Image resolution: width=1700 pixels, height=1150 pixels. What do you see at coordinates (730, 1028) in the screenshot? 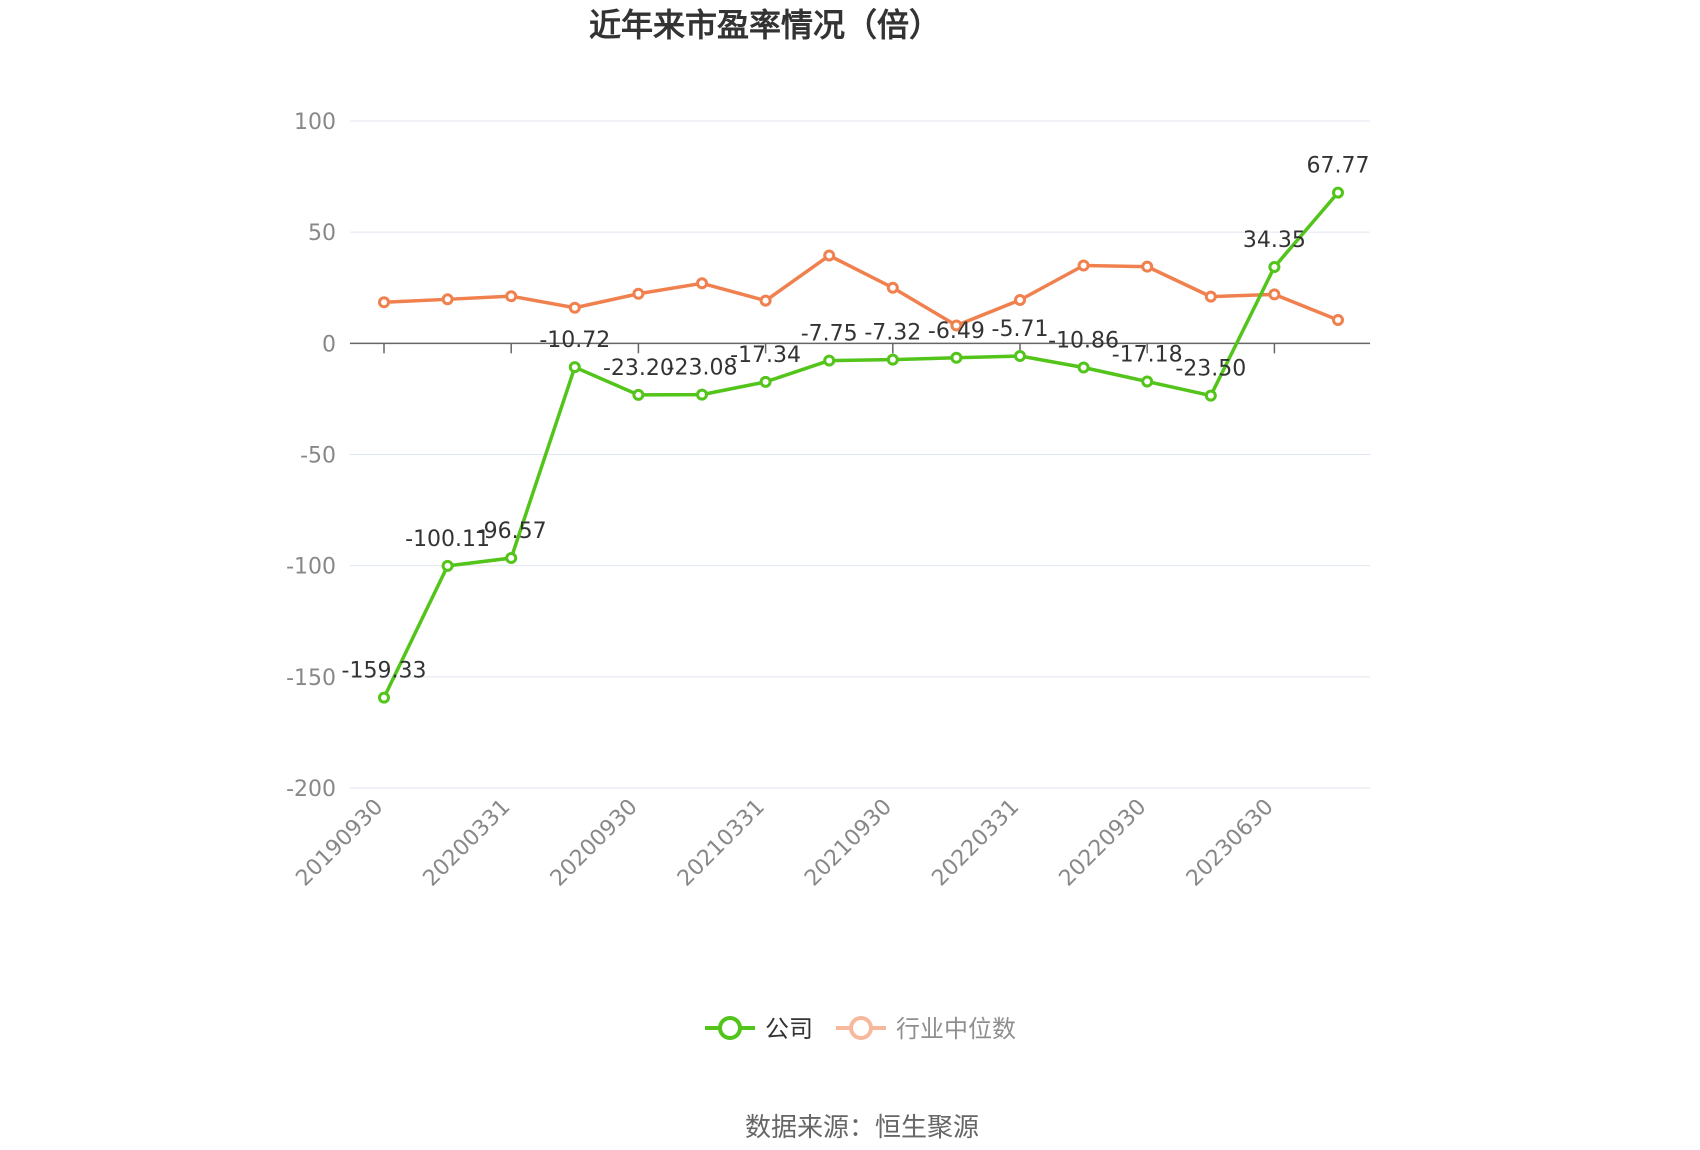
I see `legend-marker-company` at bounding box center [730, 1028].